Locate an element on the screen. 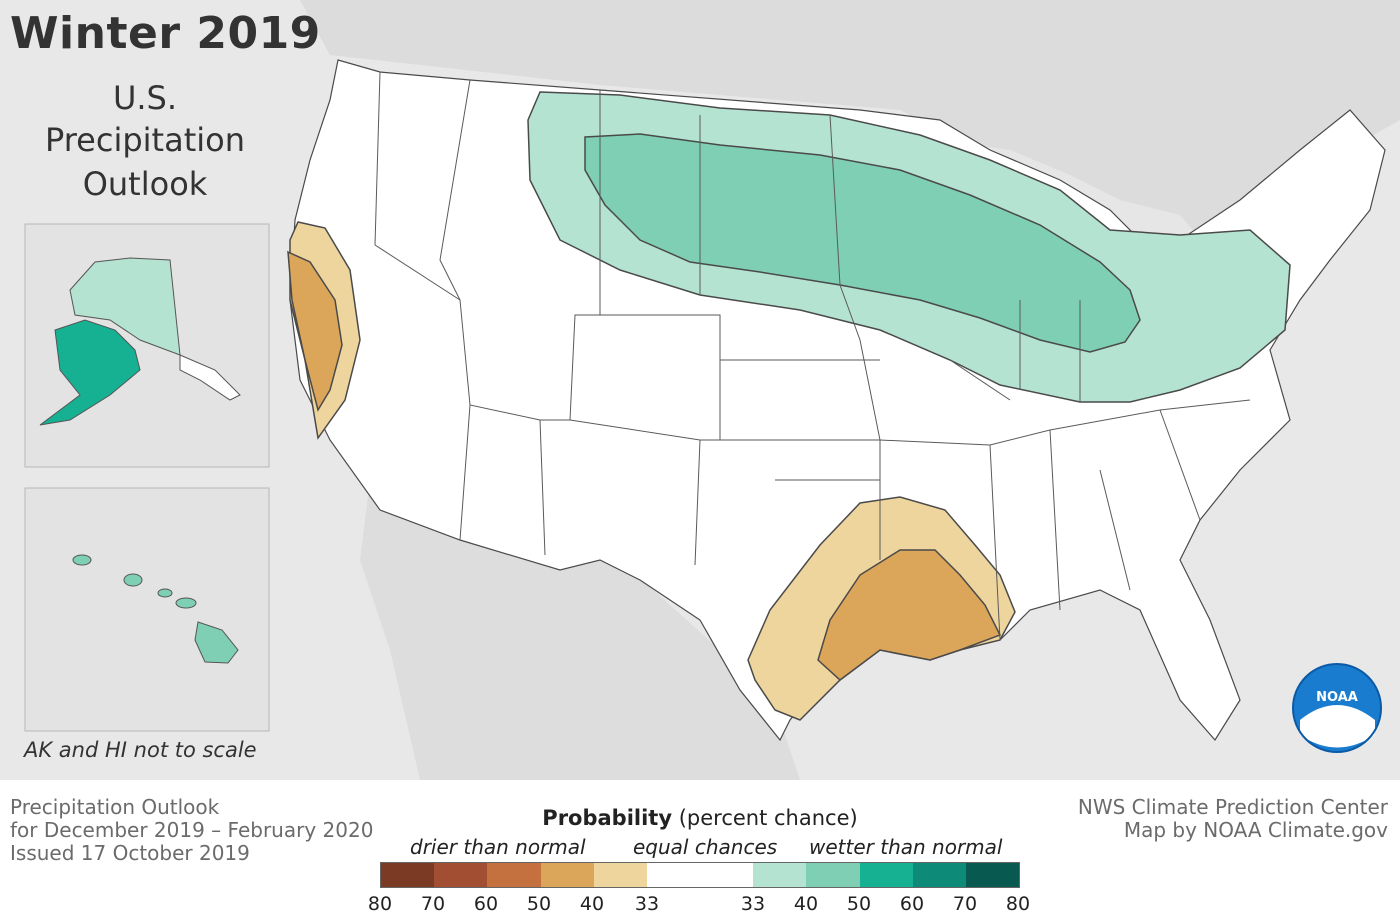 The width and height of the screenshot is (1400, 920). hawaii-islands is located at coordinates (155, 609).